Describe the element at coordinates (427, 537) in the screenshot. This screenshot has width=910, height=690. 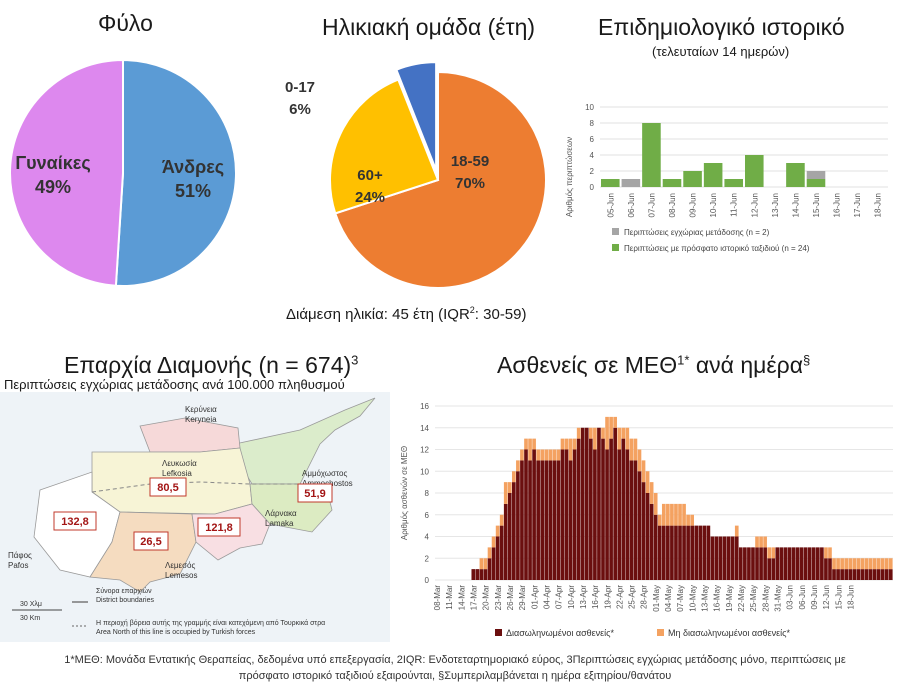
I see `icu-y-tick: 4` at that location.